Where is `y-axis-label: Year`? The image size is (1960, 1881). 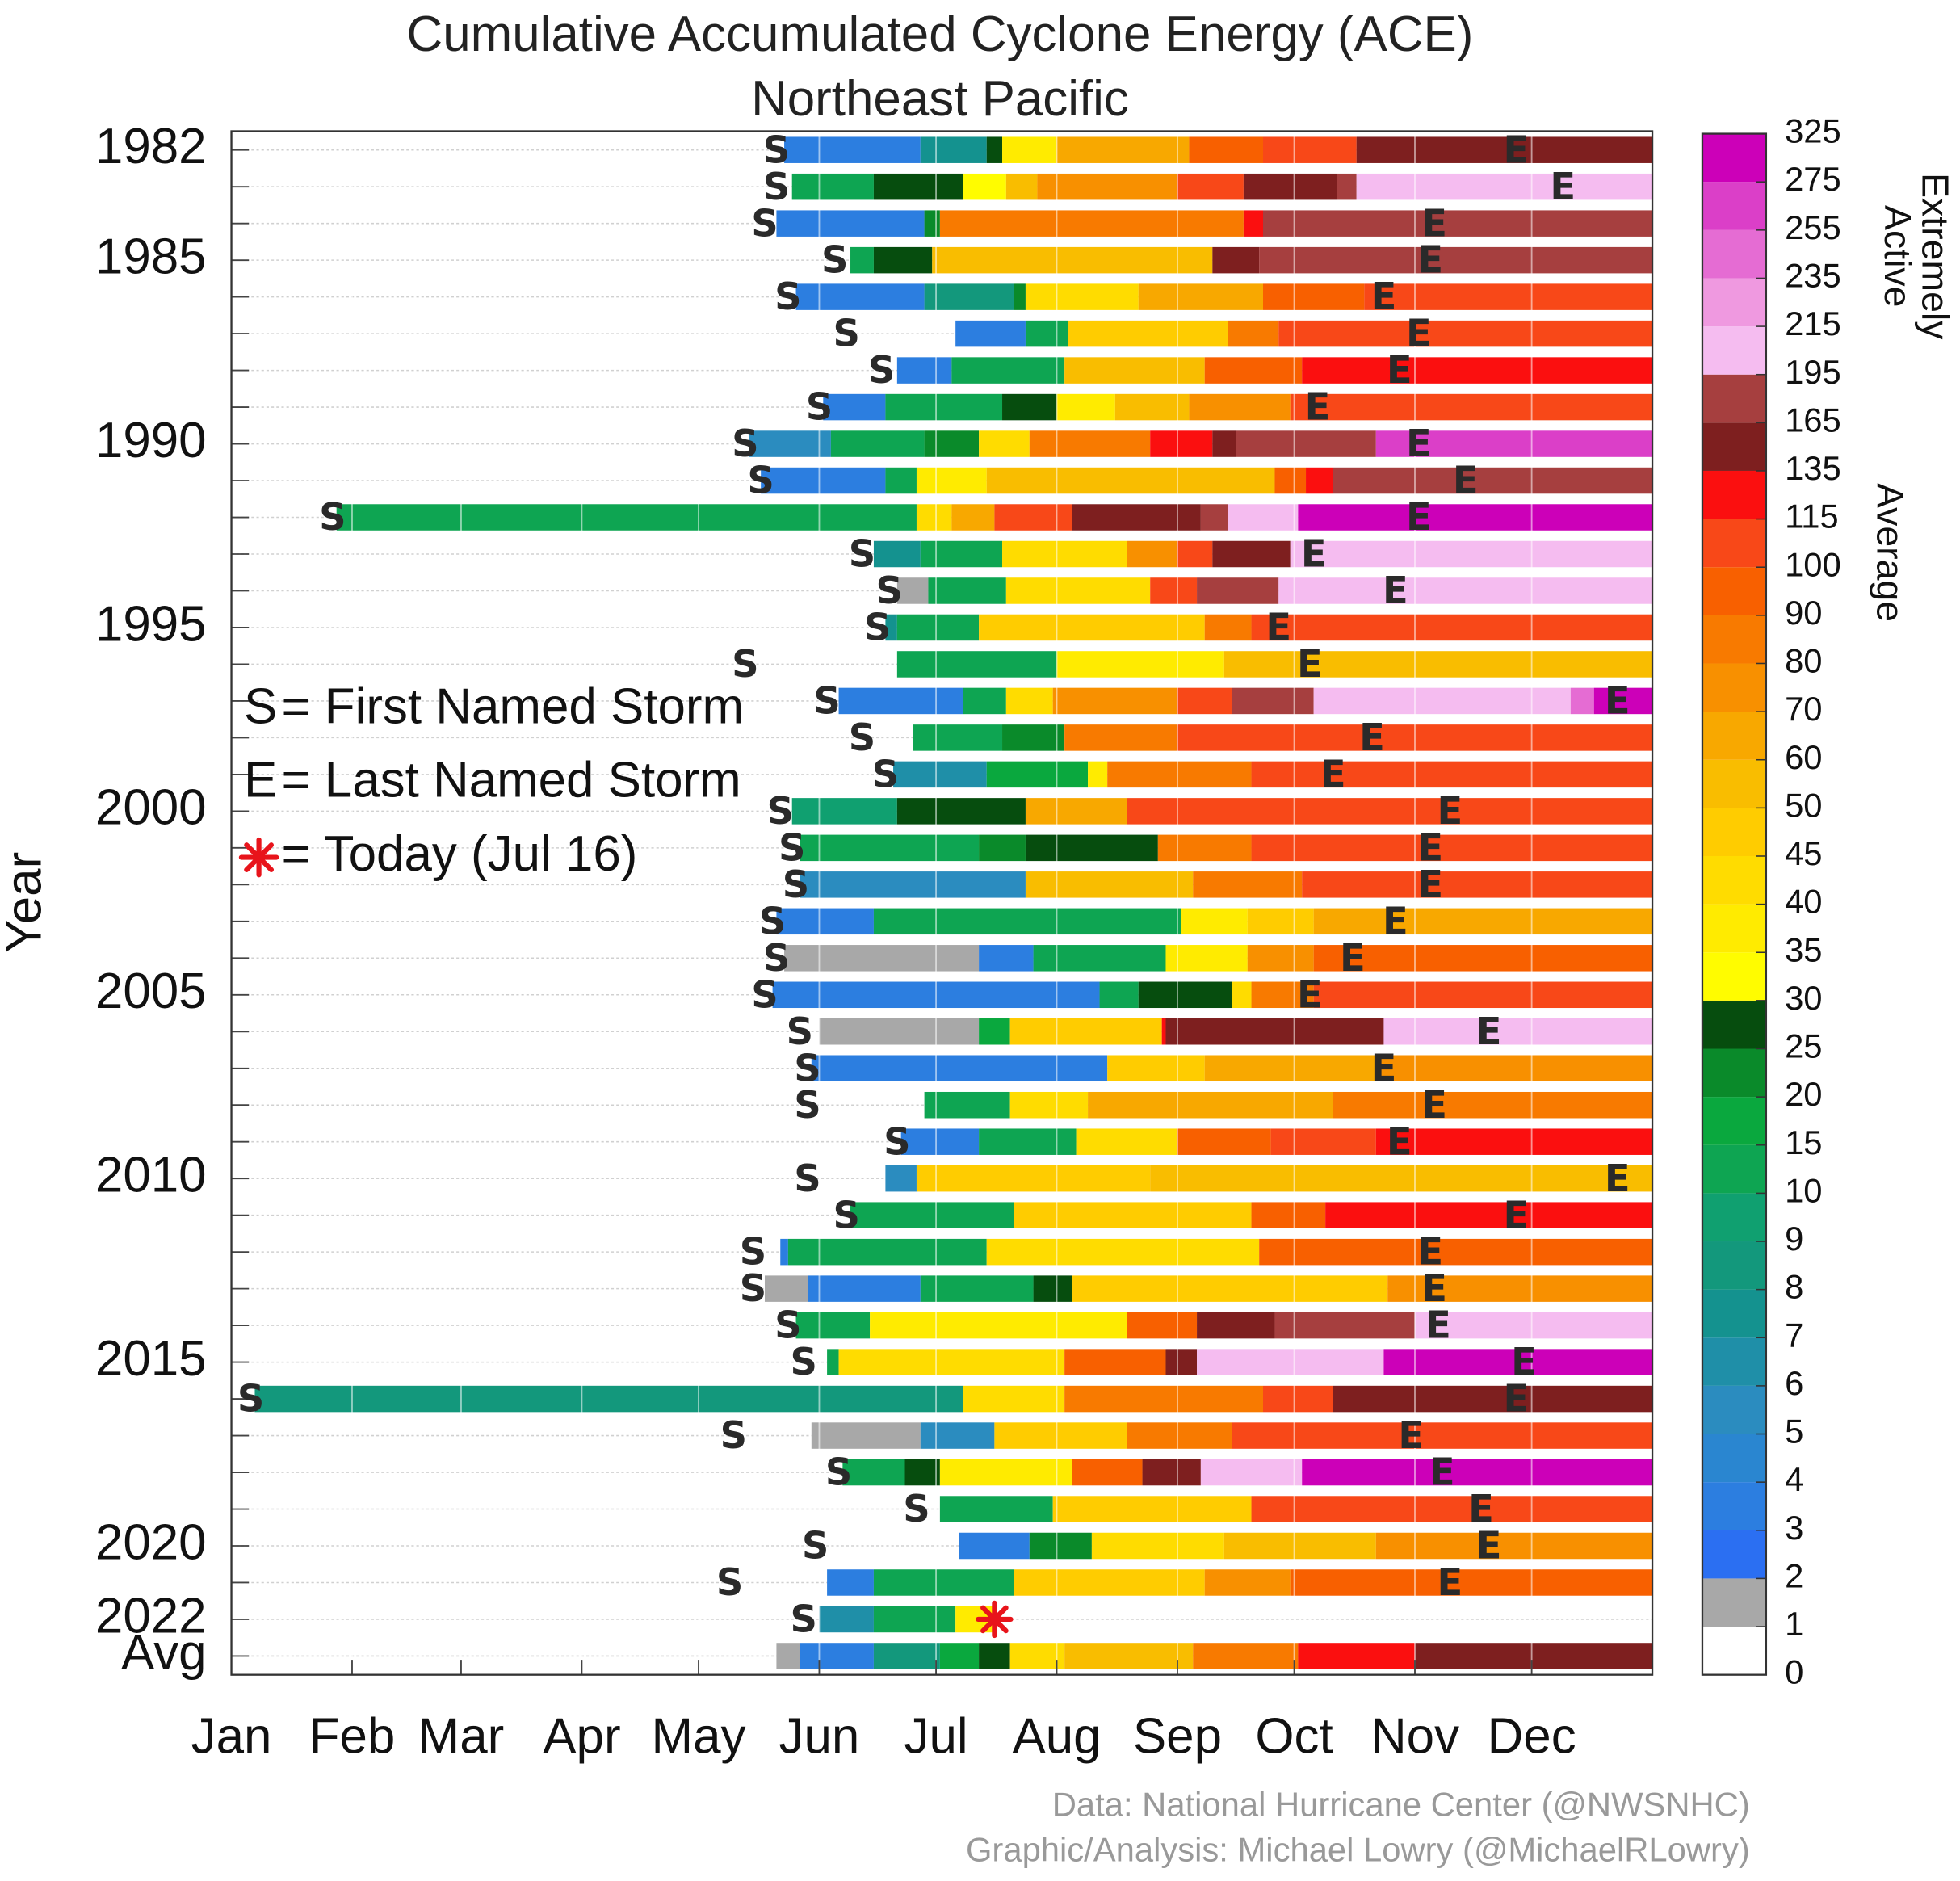 y-axis-label: Year is located at coordinates (26, 903).